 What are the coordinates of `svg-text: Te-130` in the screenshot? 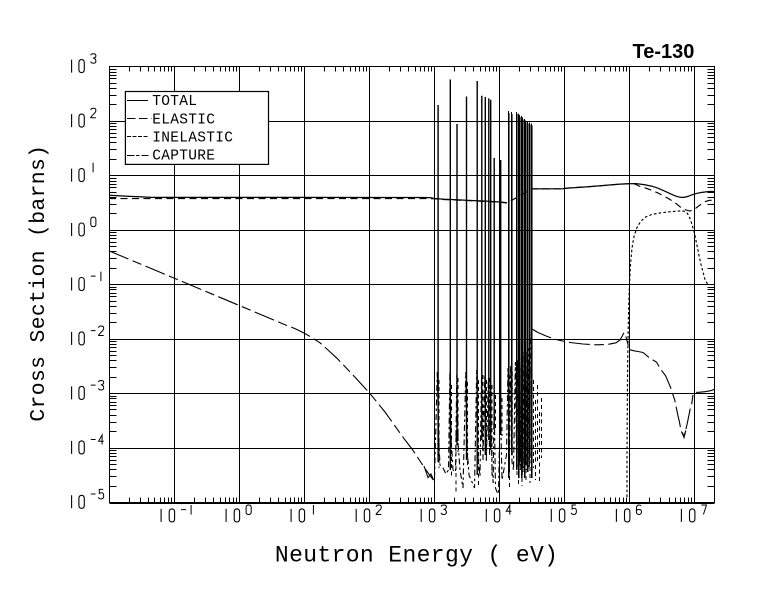 It's located at (664, 52).